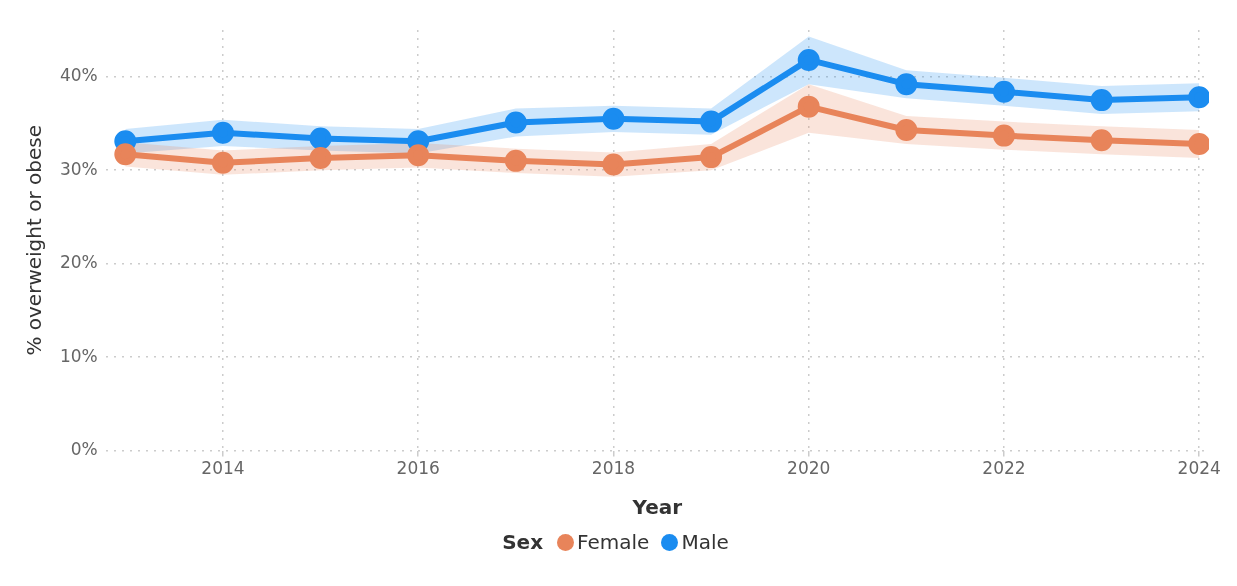 Image resolution: width=1237 pixels, height=586 pixels. Describe the element at coordinates (78, 355) in the screenshot. I see `y-tick-label: 10%` at that location.